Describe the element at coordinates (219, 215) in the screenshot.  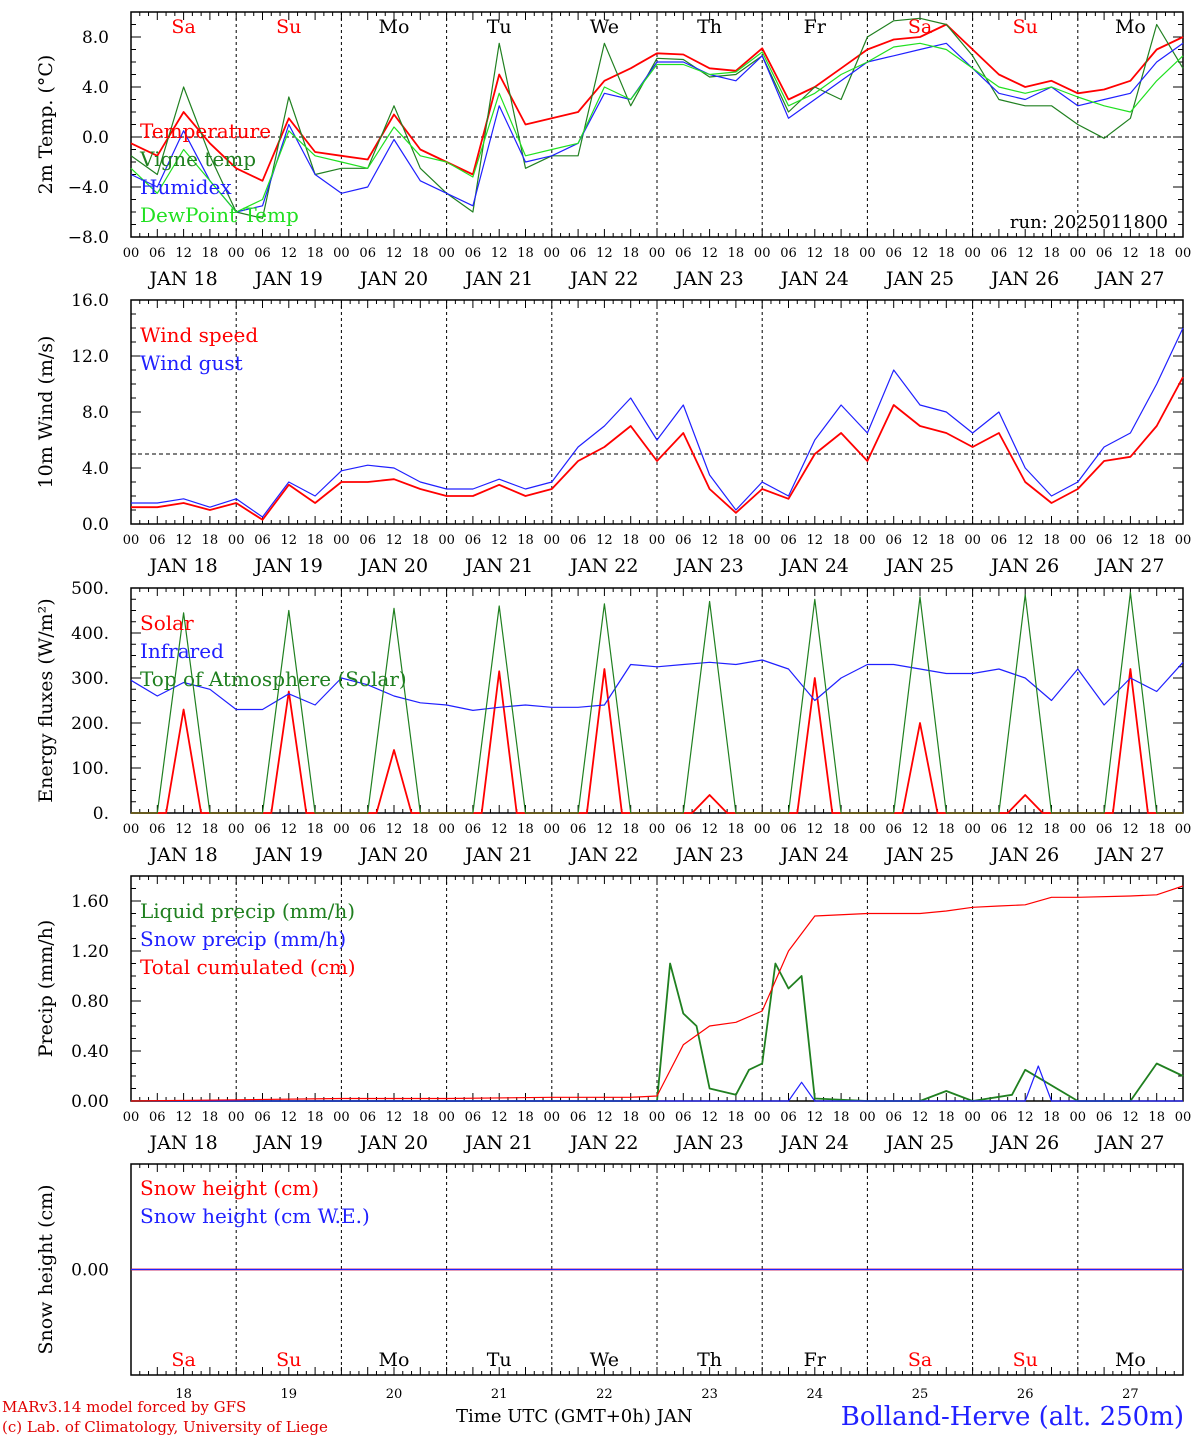
I see `legend-entry: DewPoint Temp` at that location.